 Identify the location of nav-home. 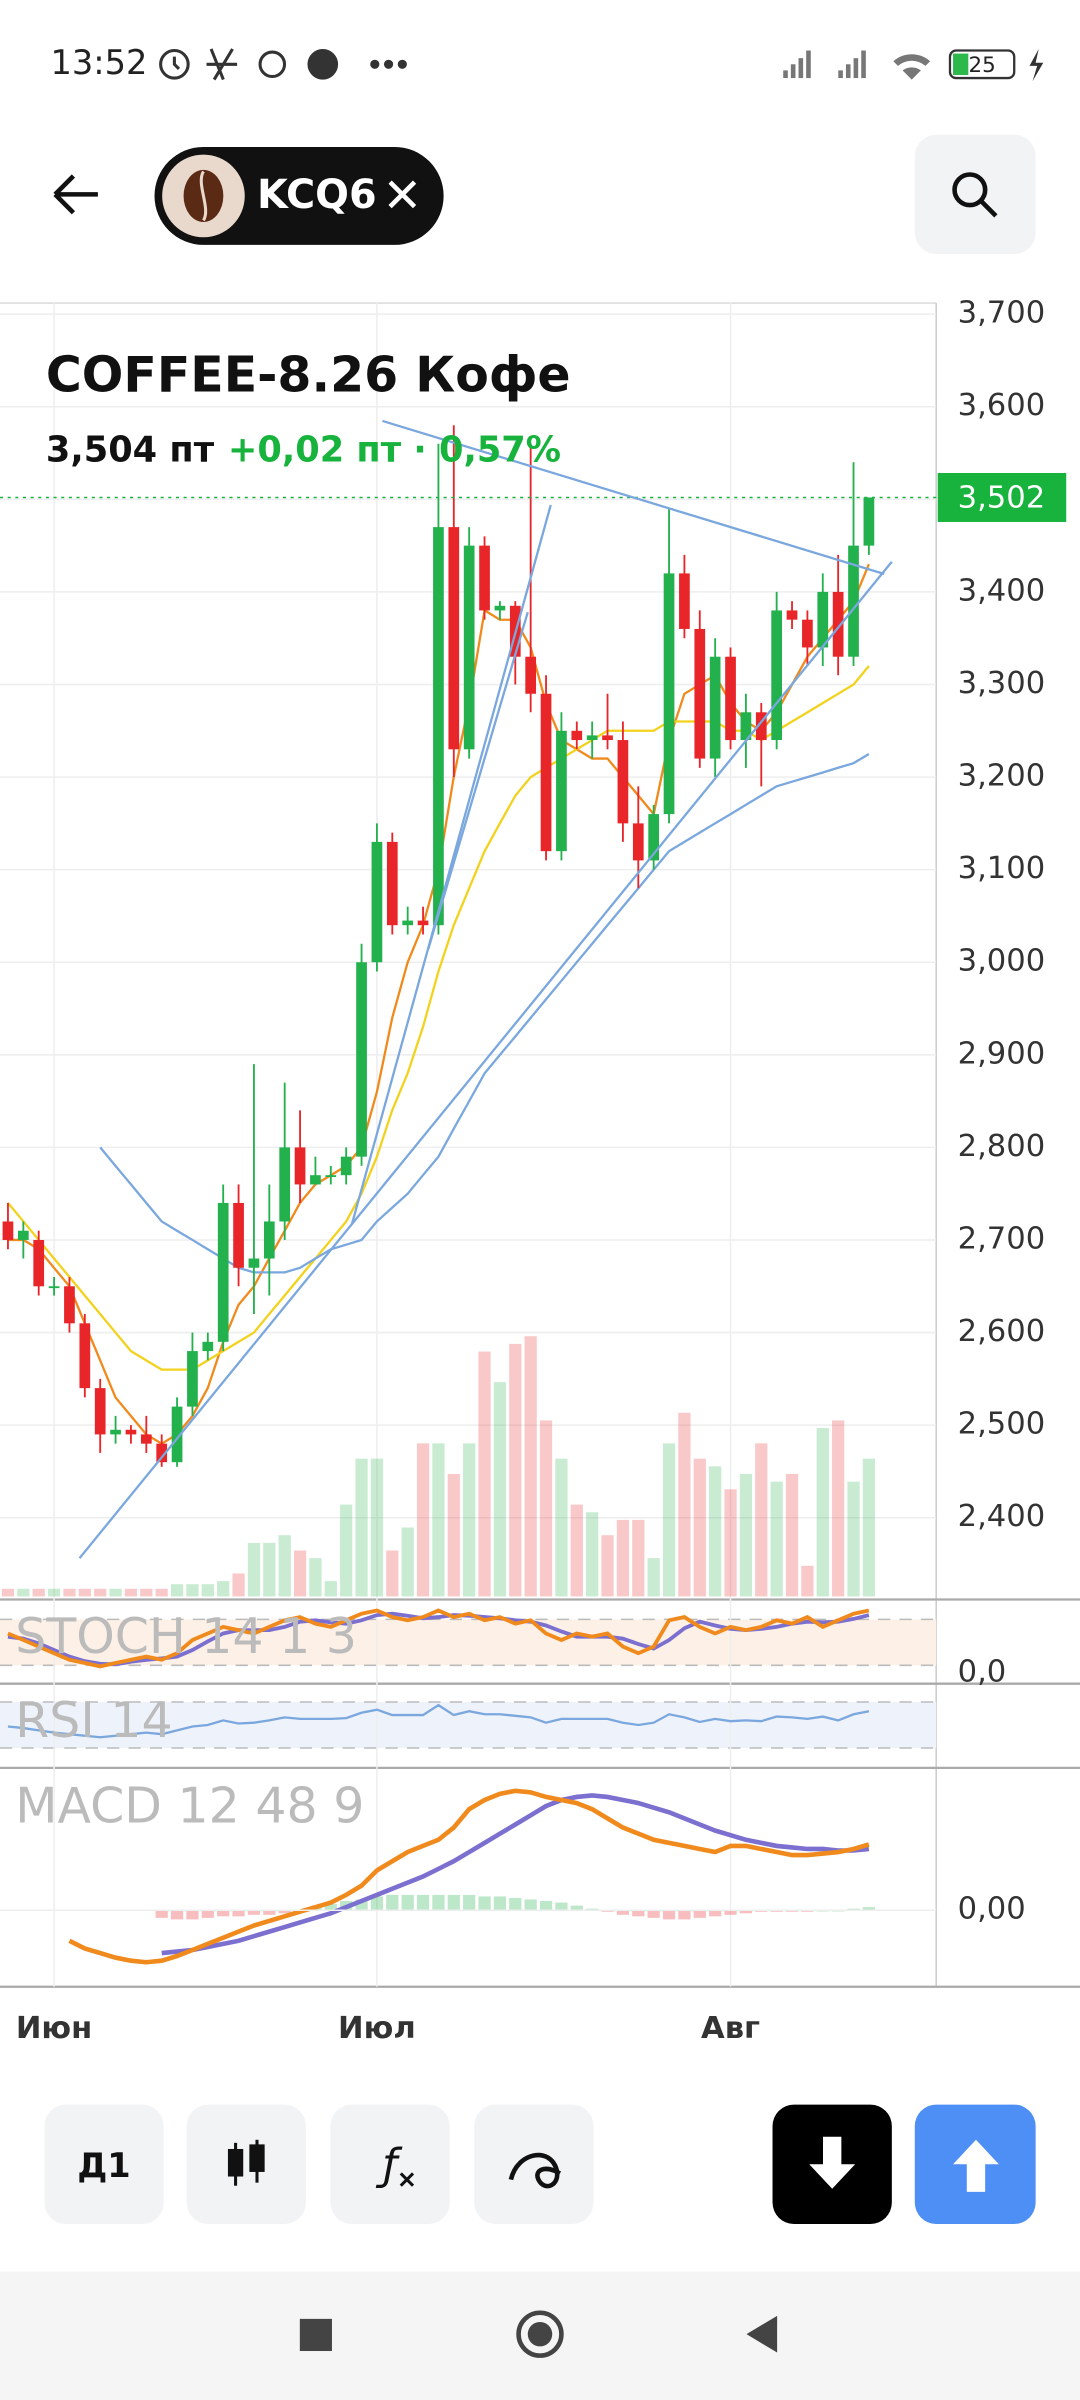
(540, 2334).